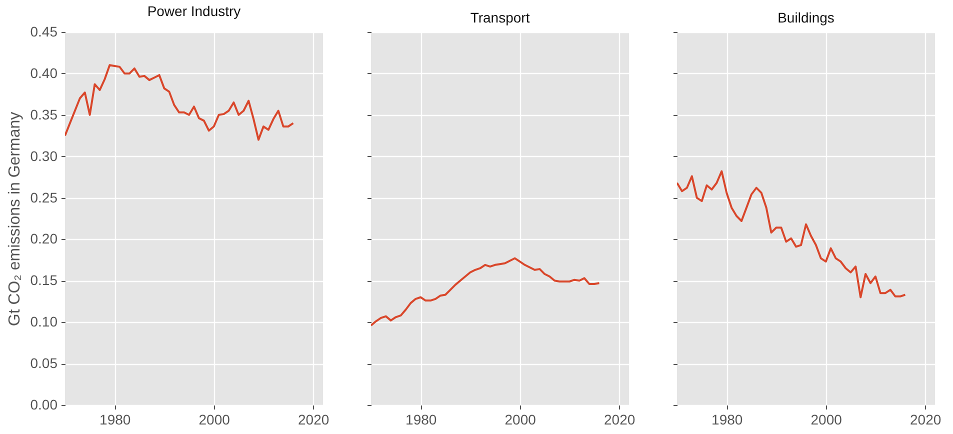 The image size is (953, 434). I want to click on y-tick-label: 0.30, so click(44, 156).